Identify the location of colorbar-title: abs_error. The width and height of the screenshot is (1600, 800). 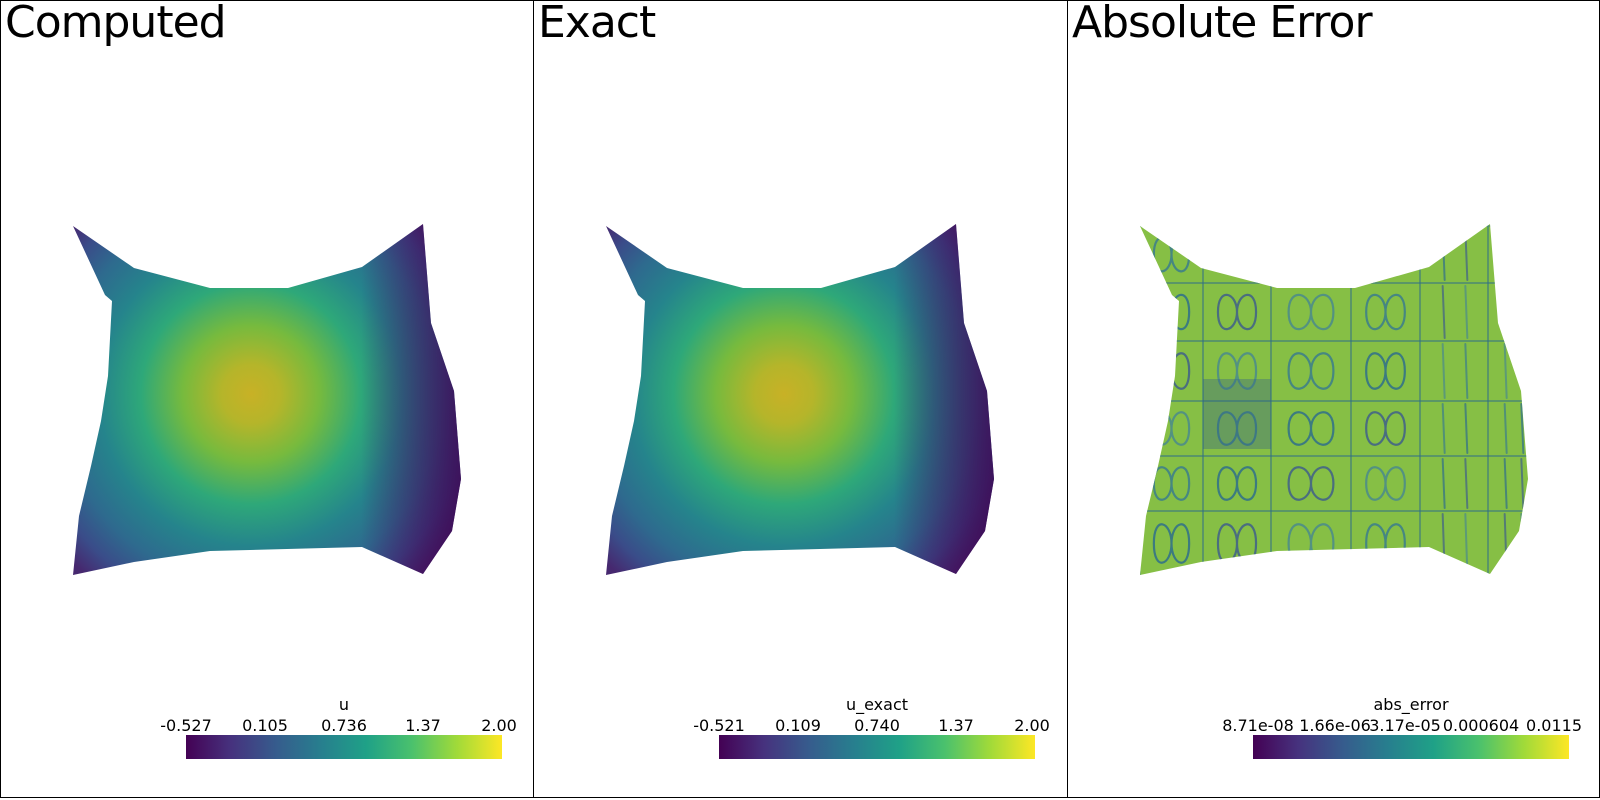
(1411, 704).